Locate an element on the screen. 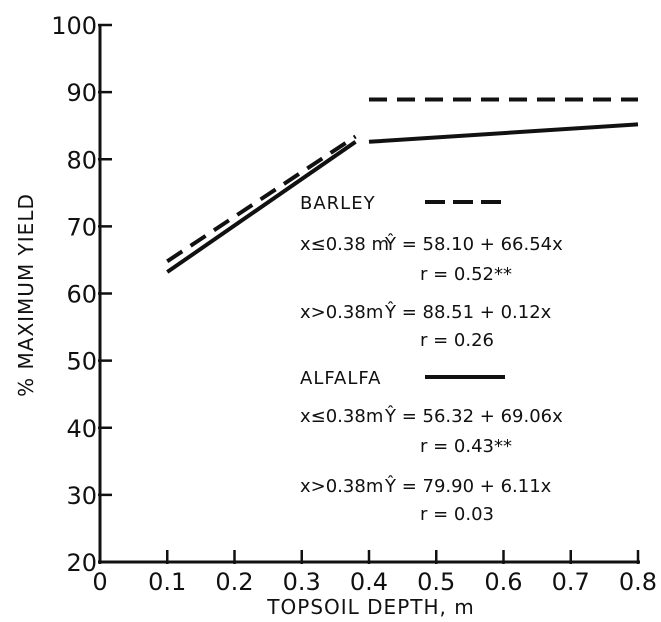  y-tick-label-50: 50 is located at coordinates (81, 362).